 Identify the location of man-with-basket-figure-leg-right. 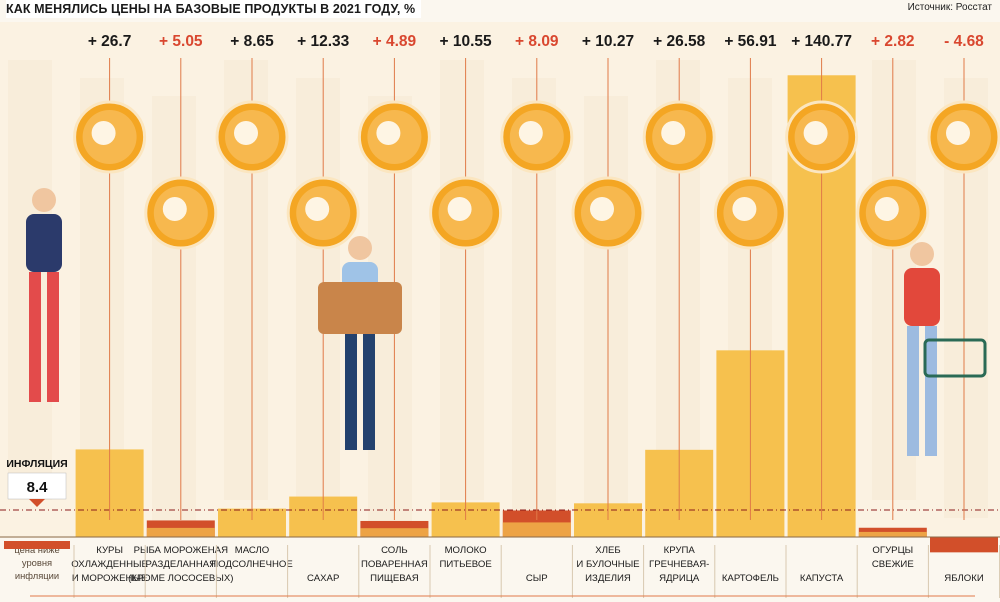
(931, 391).